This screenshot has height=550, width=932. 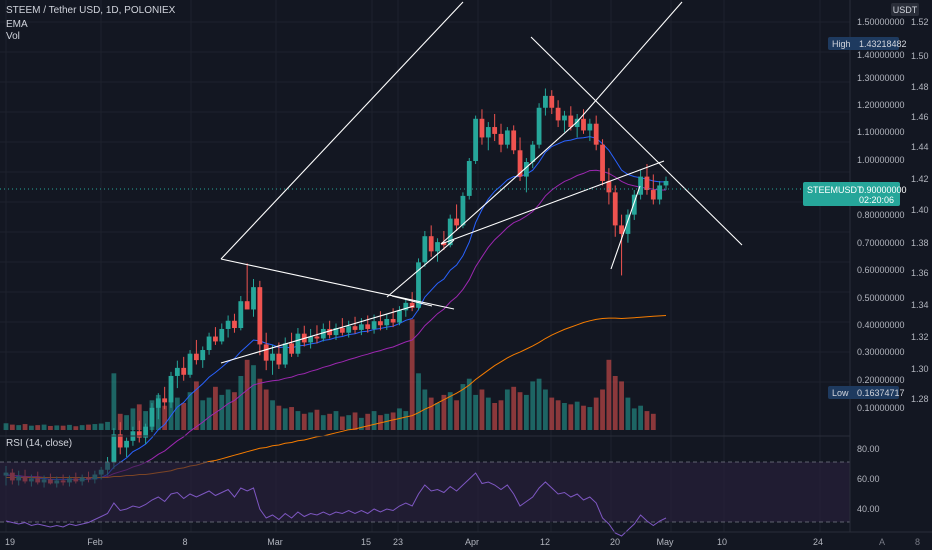 I want to click on time-tick-label: 15, so click(x=366, y=542).